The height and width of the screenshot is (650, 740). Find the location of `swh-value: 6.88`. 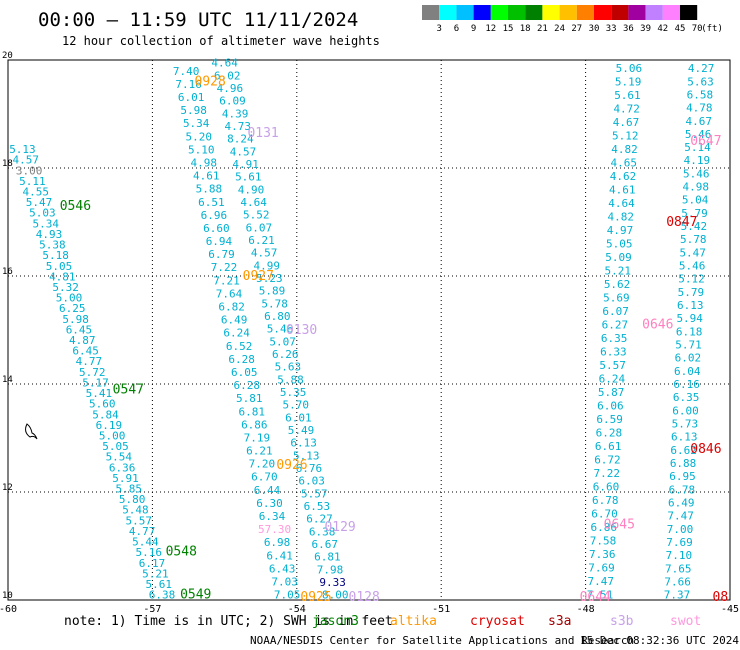

swh-value: 6.88 is located at coordinates (683, 463).